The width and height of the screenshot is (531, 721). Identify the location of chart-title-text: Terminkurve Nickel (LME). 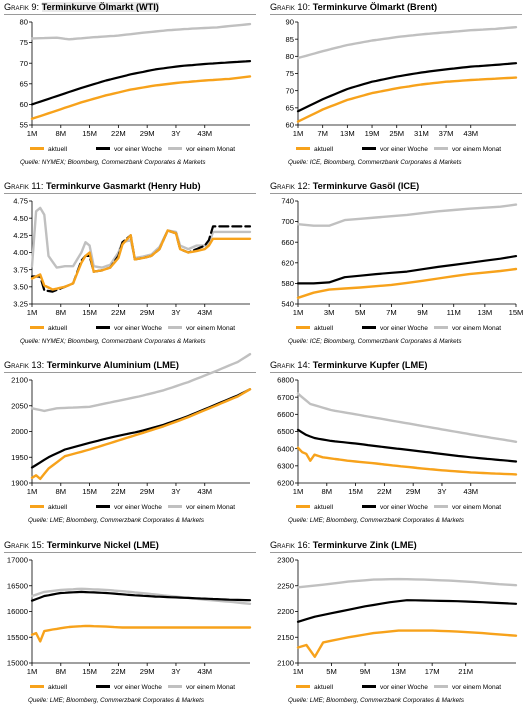
(102, 545).